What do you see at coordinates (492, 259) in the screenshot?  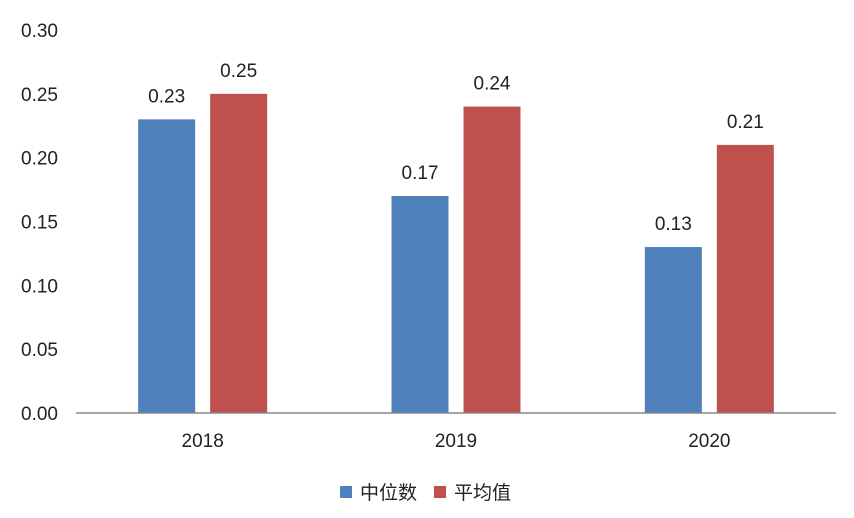 I see `bar-mean-2019` at bounding box center [492, 259].